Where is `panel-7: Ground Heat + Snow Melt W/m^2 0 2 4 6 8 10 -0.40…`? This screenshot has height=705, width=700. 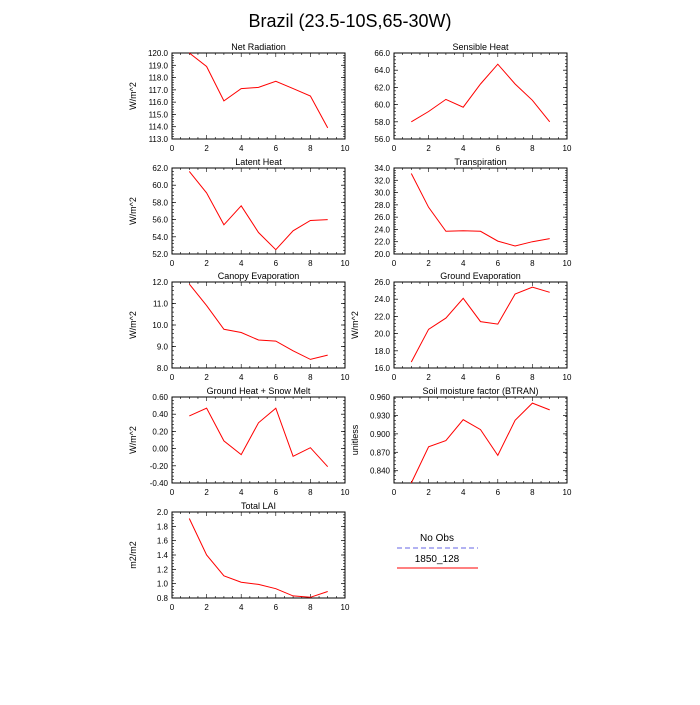
panel-7: Ground Heat + Snow Melt W/m^2 0 2 4 6 8 10 -0.40… is located at coordinates (239, 441).